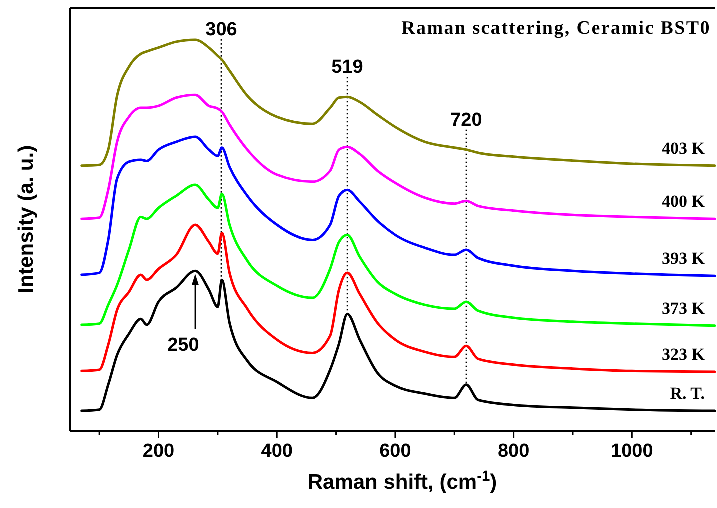 Image resolution: width=717 pixels, height=508 pixels. What do you see at coordinates (632, 451) in the screenshot?
I see `x-tick-label: 1000` at bounding box center [632, 451].